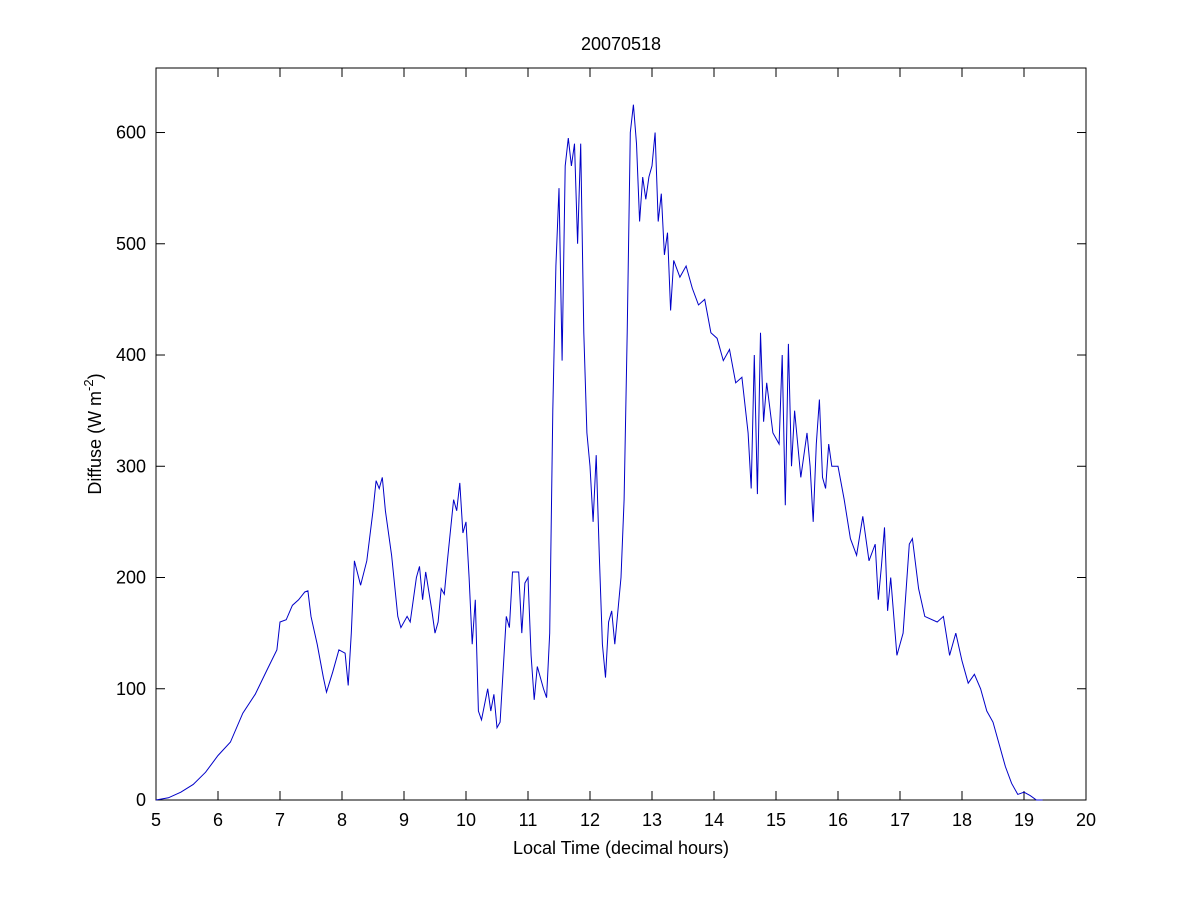 Image resolution: width=1200 pixels, height=905 pixels. Describe the element at coordinates (652, 820) in the screenshot. I see `x-tick-label: 13` at that location.